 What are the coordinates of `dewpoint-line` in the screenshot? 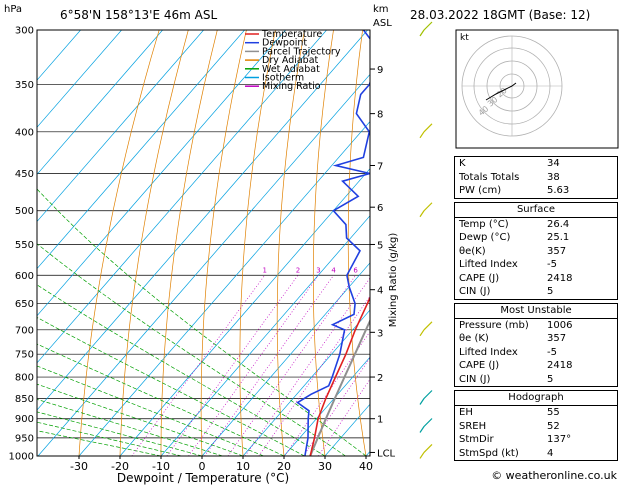 It's located at (333, 243).